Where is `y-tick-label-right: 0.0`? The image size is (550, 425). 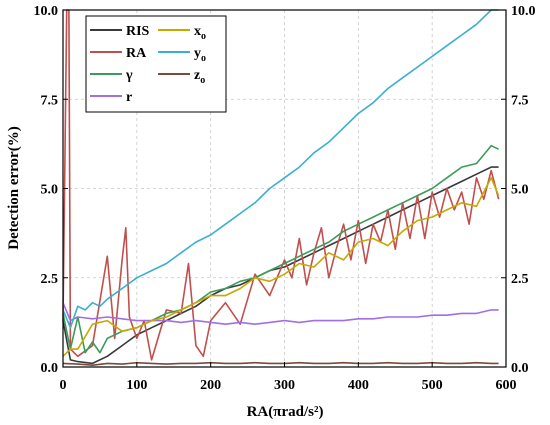
y-tick-label-right: 0.0 is located at coordinates (520, 368).